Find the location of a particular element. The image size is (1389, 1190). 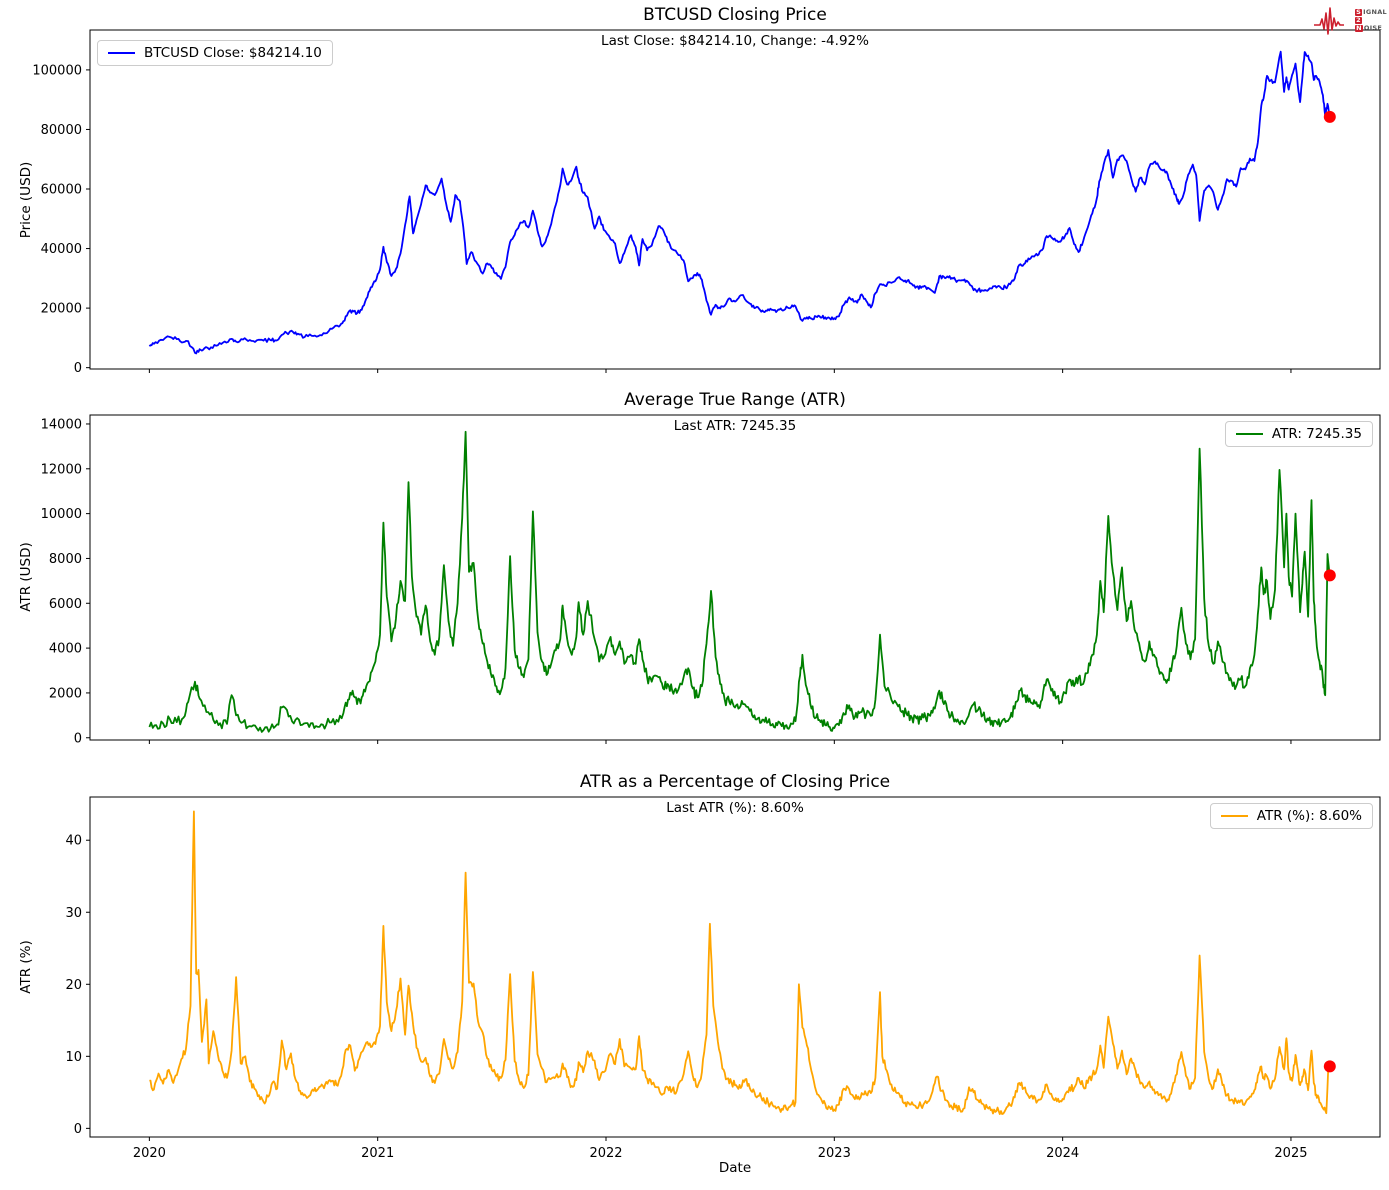

svg-text: 2000 is located at coordinates (65, 693).